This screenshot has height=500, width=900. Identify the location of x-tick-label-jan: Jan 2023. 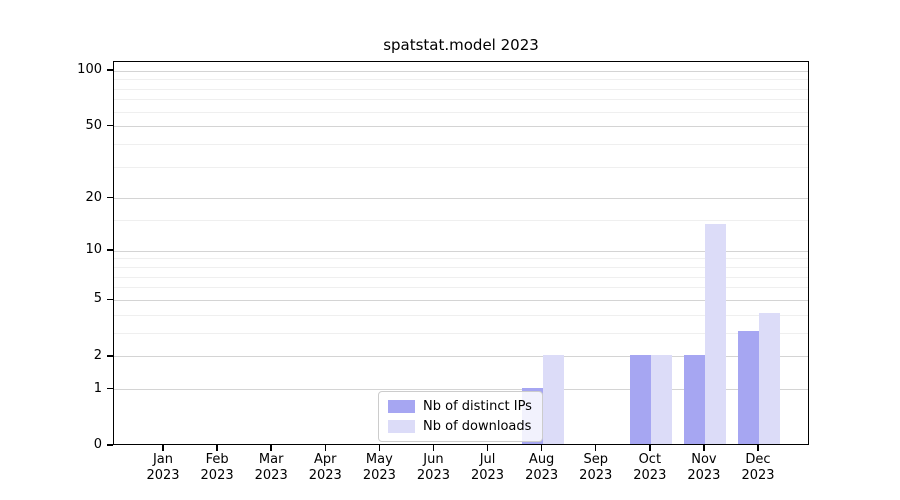
(163, 467).